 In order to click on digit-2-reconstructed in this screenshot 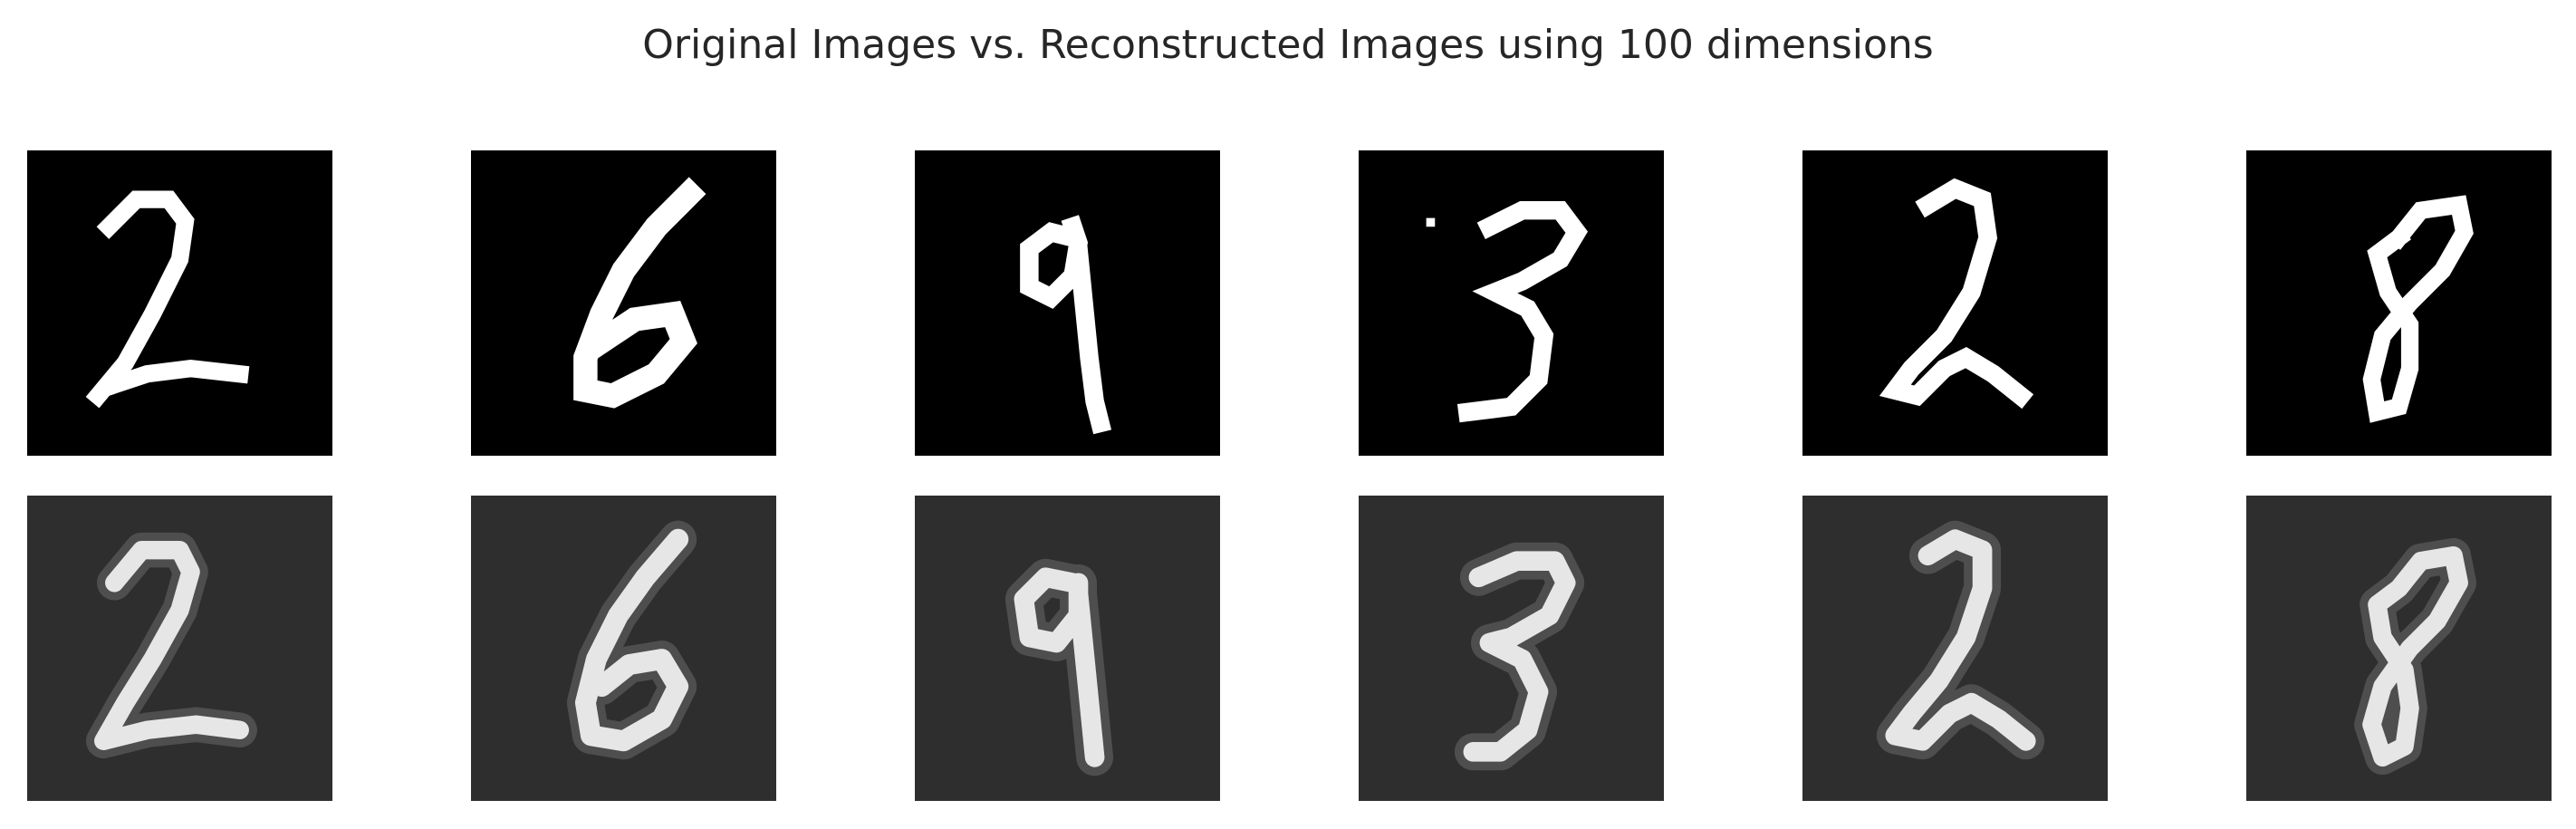, I will do `click(171, 645)`.